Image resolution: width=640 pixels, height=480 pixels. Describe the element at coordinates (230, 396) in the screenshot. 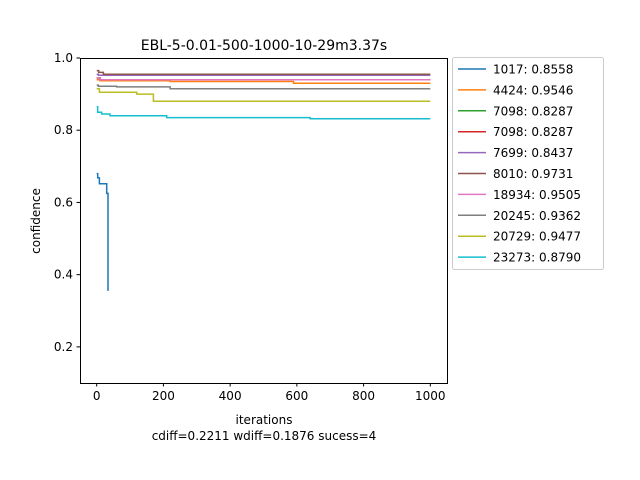

I see `x-tick-label: 400` at that location.